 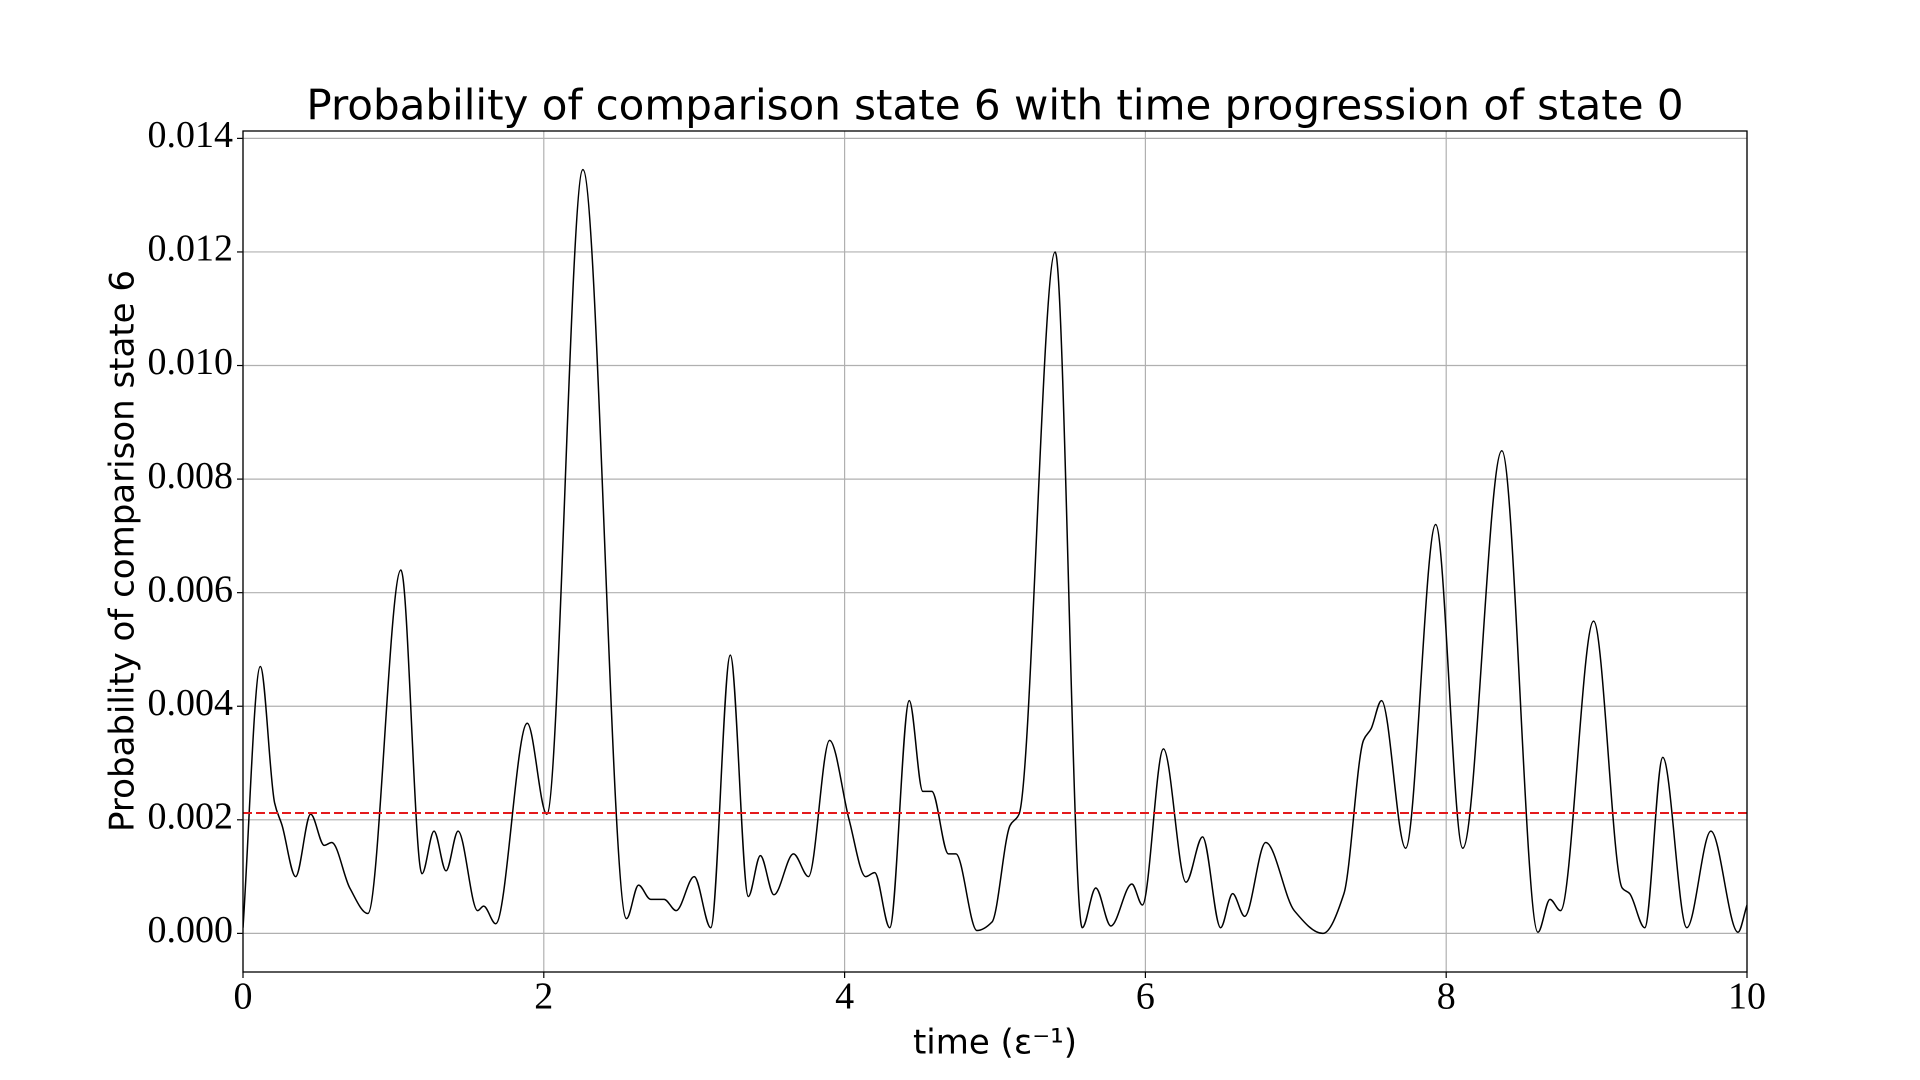 I want to click on x-tick-label: 6, so click(x=1145, y=997).